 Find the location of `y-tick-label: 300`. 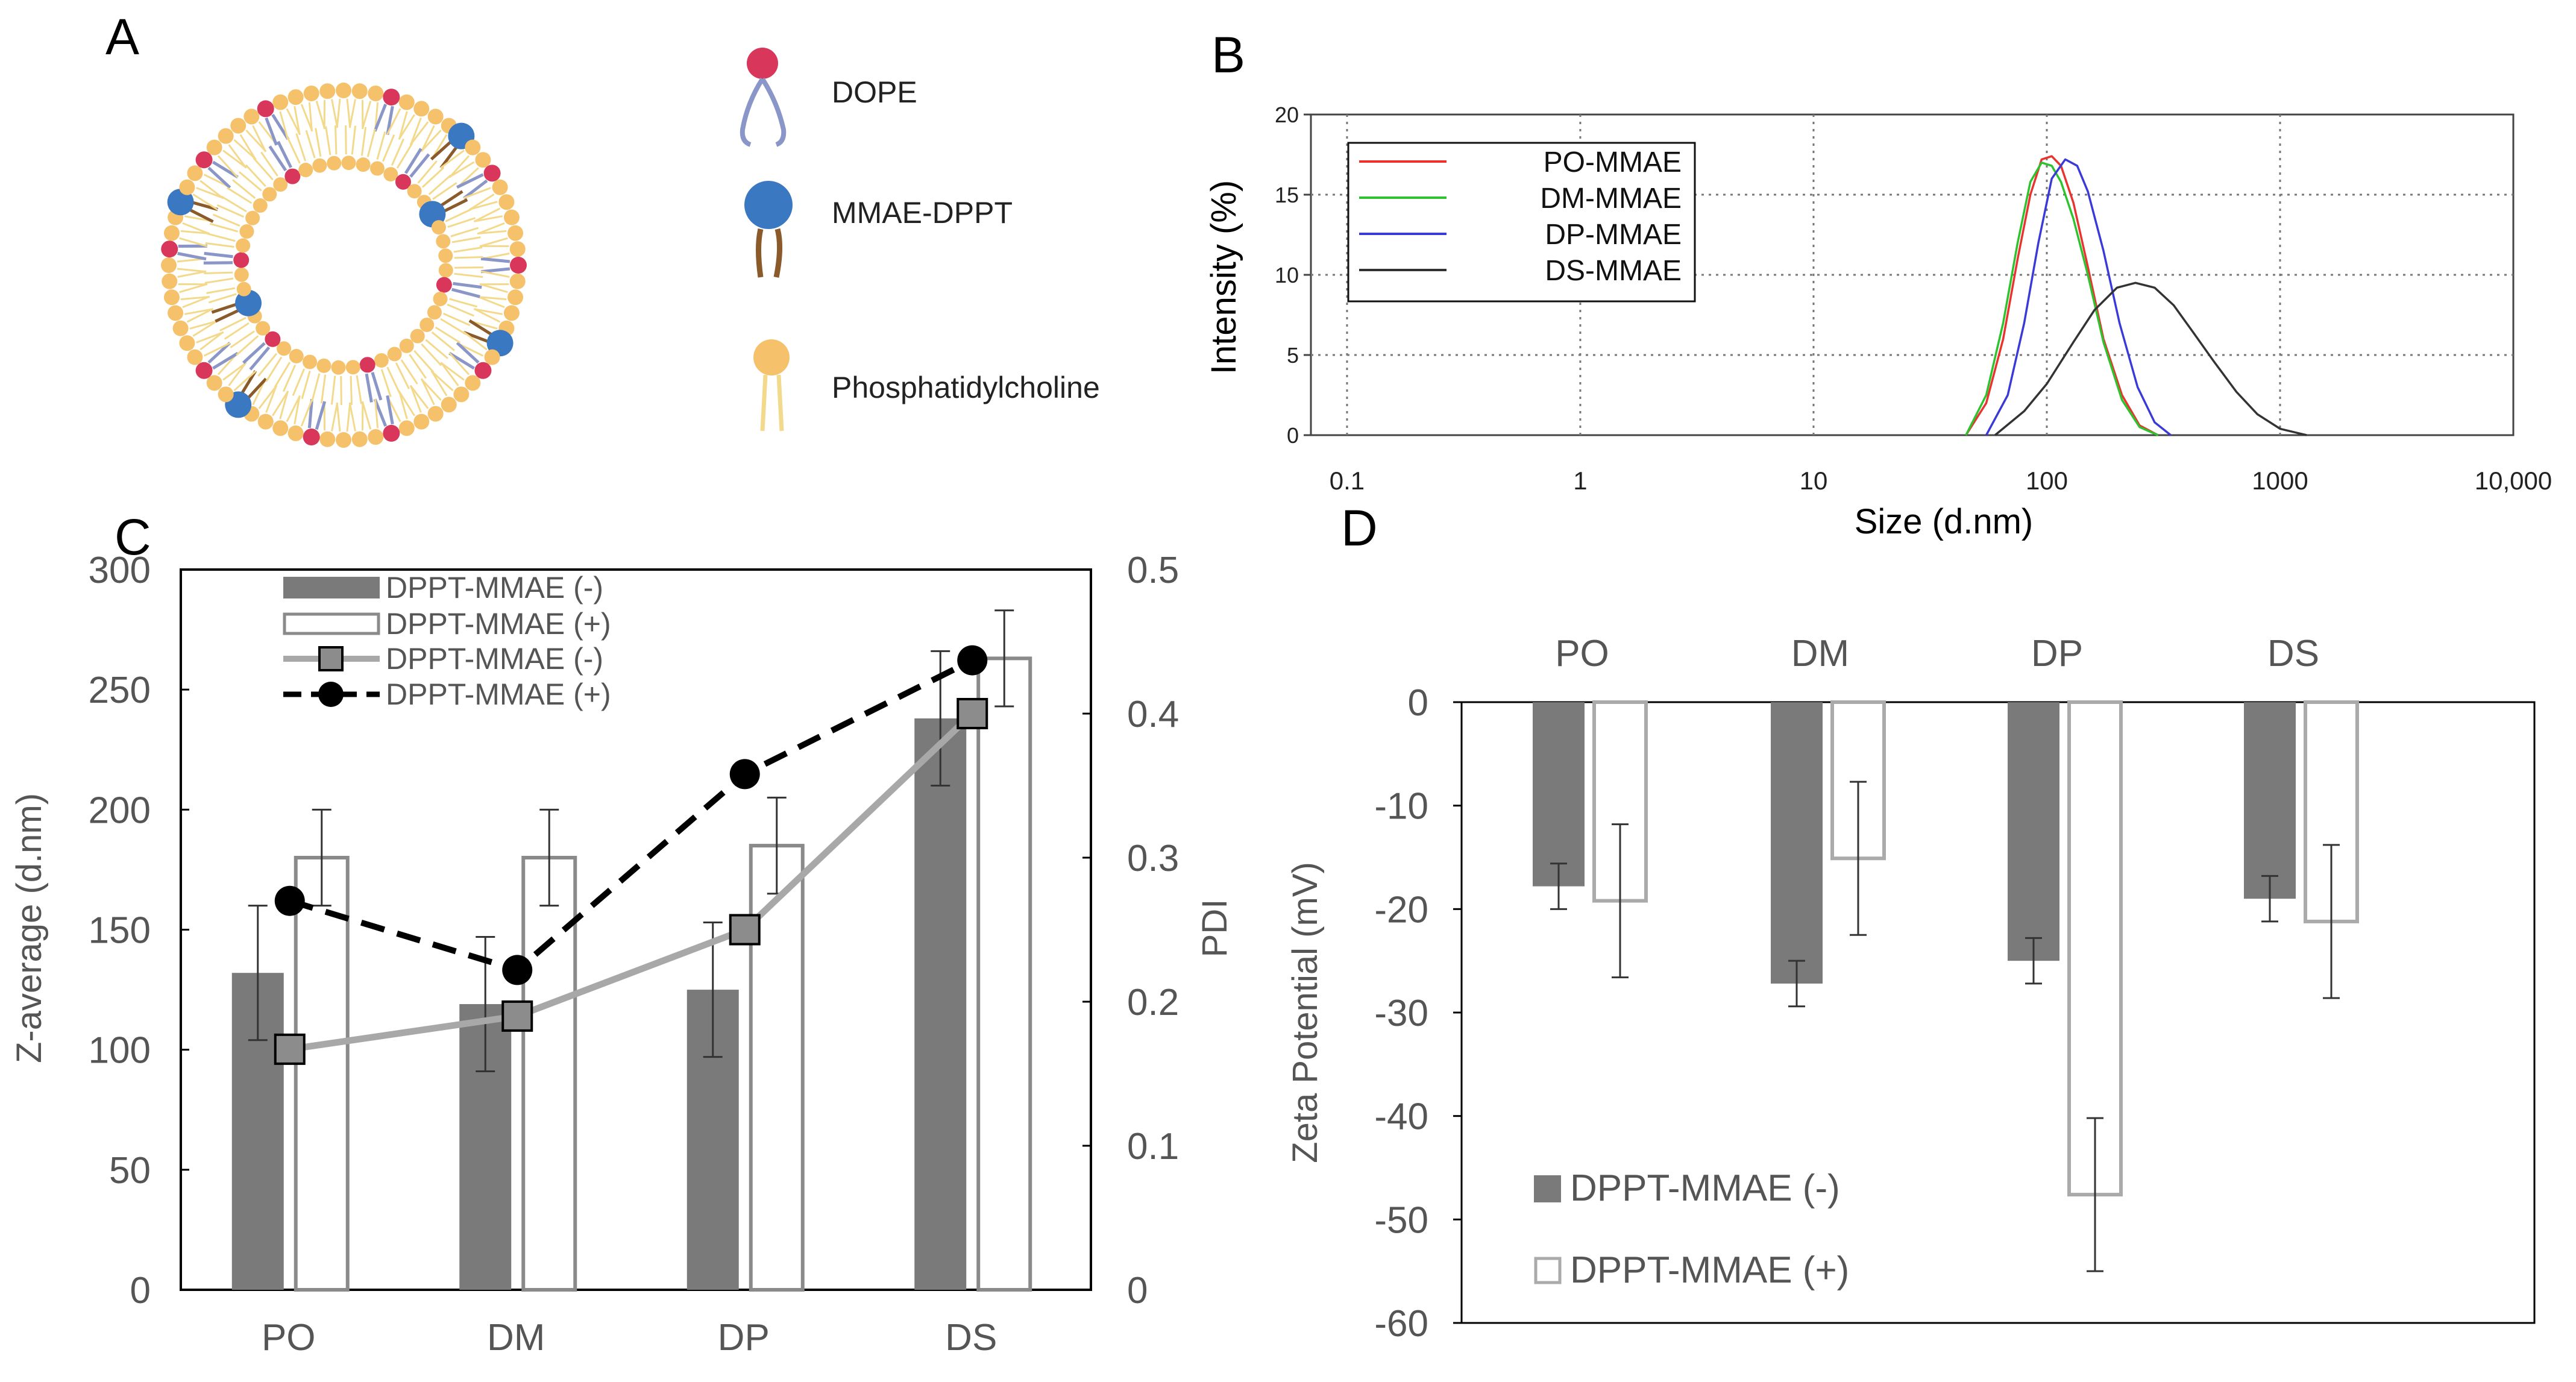

y-tick-label: 300 is located at coordinates (120, 570).